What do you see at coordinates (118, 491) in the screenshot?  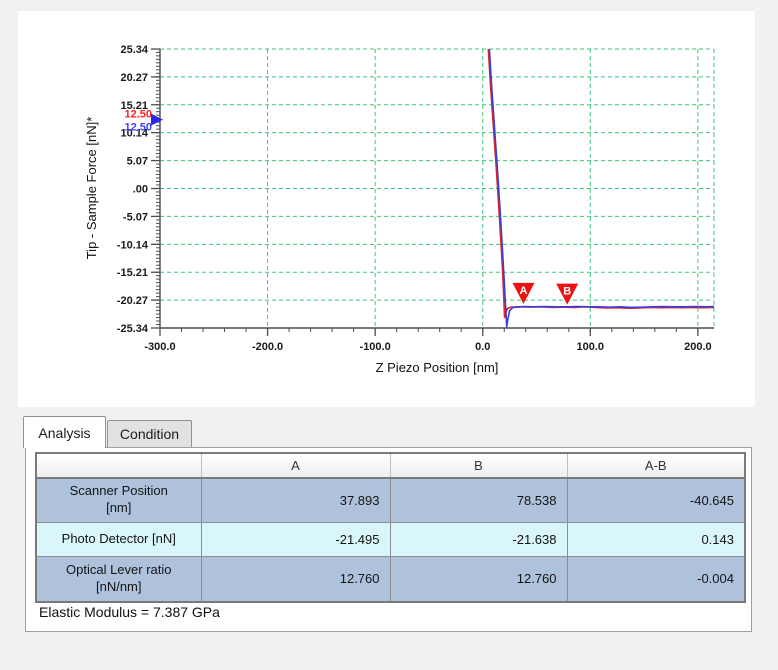 I see `row-label-line1: Scanner Position` at bounding box center [118, 491].